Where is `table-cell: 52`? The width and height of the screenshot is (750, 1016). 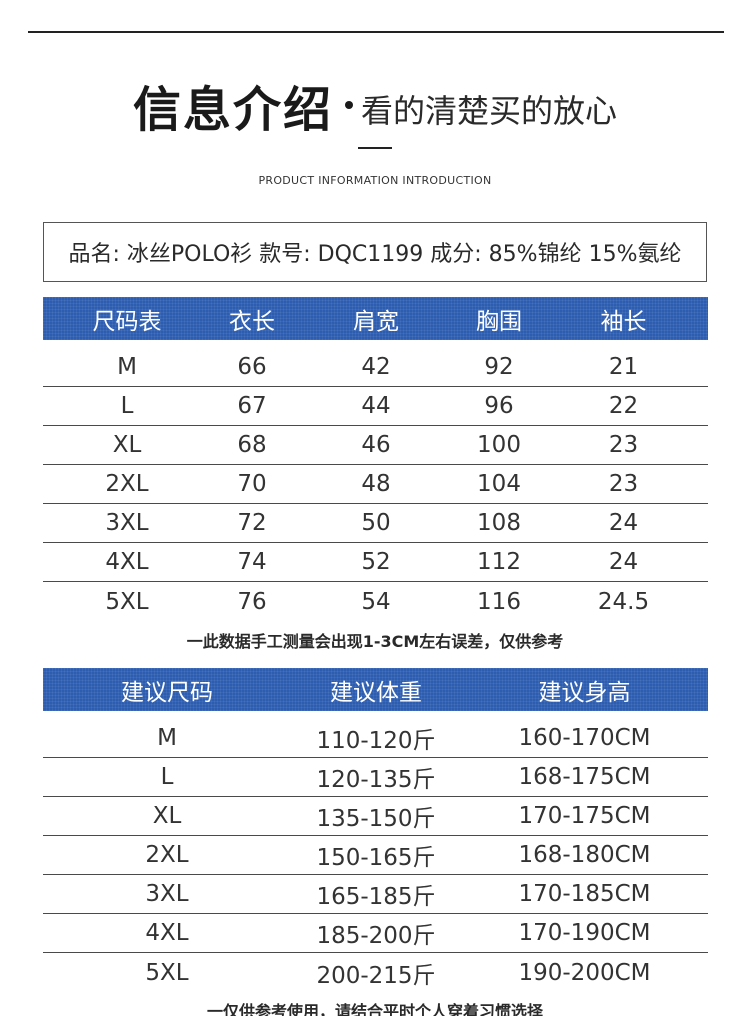
table-cell: 52 is located at coordinates (376, 562).